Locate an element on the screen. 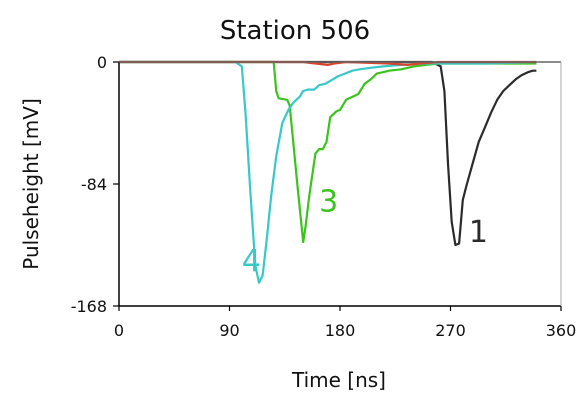 This screenshot has width=580, height=394. series-label-4: 4 is located at coordinates (251, 261).